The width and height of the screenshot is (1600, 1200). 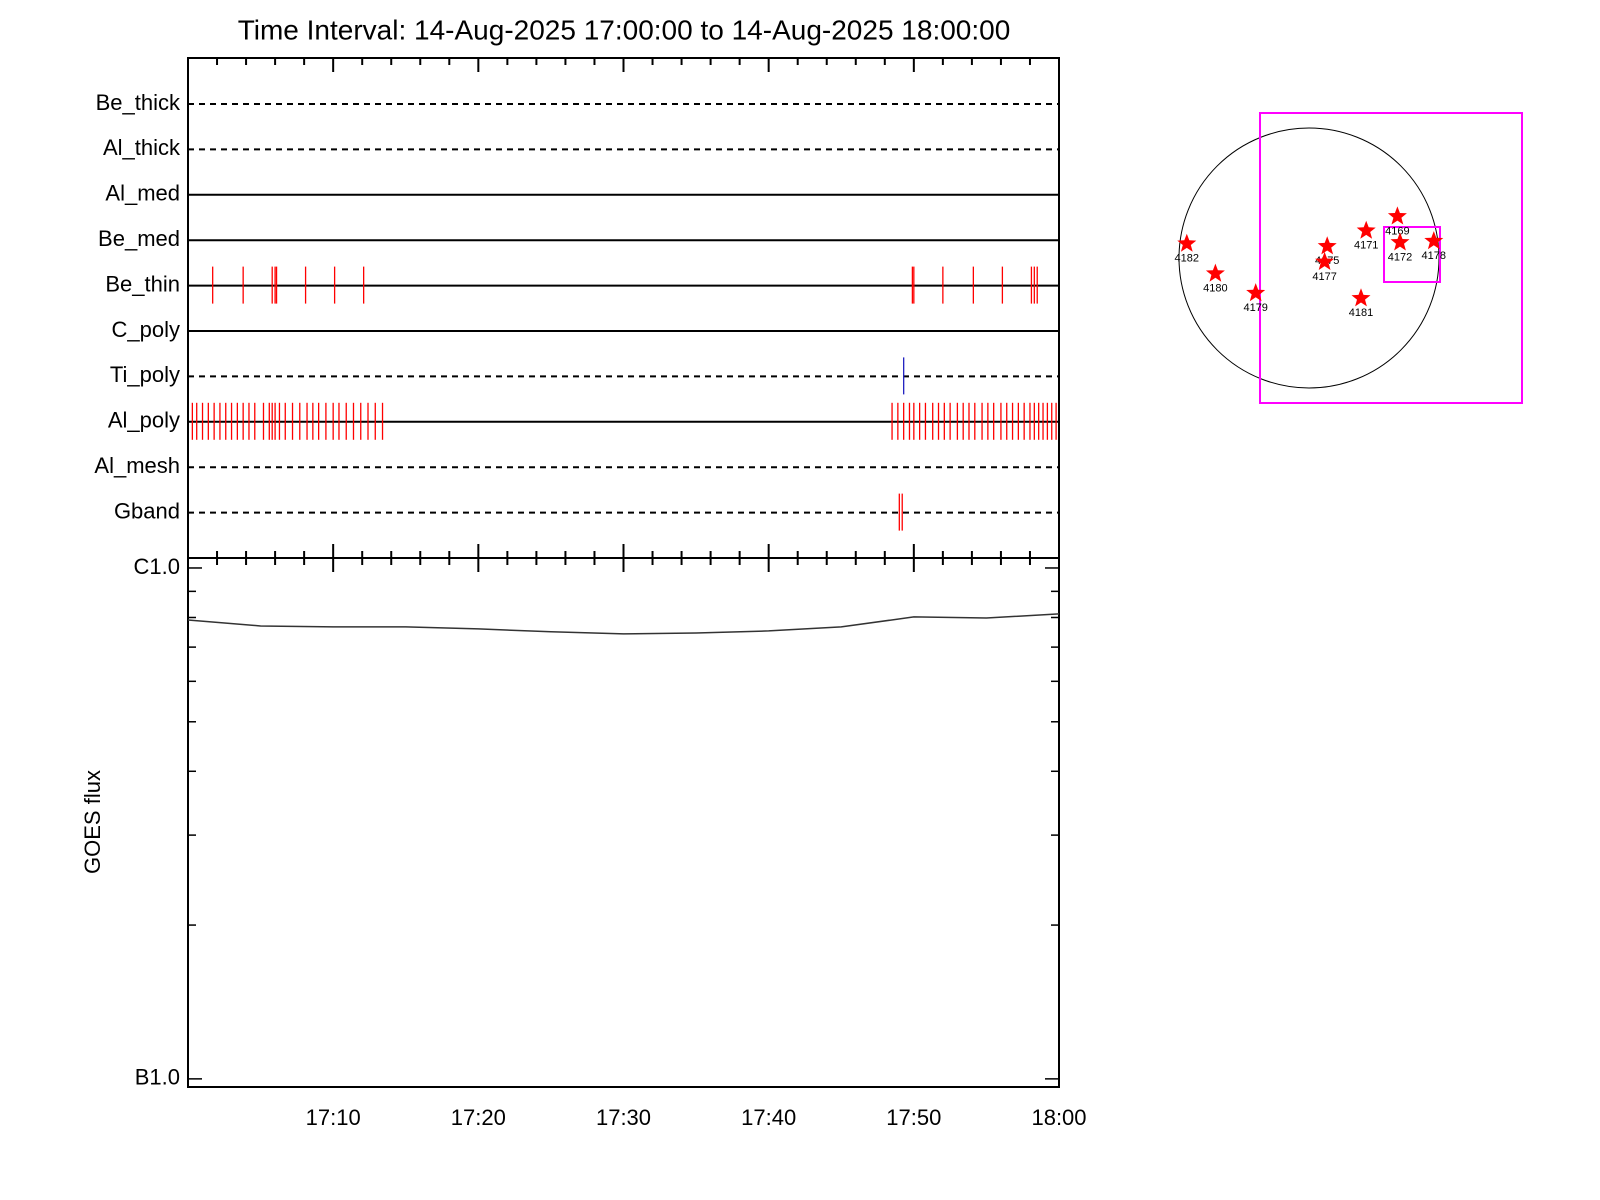 I want to click on x-tick-label: 17:20, so click(x=478, y=1117).